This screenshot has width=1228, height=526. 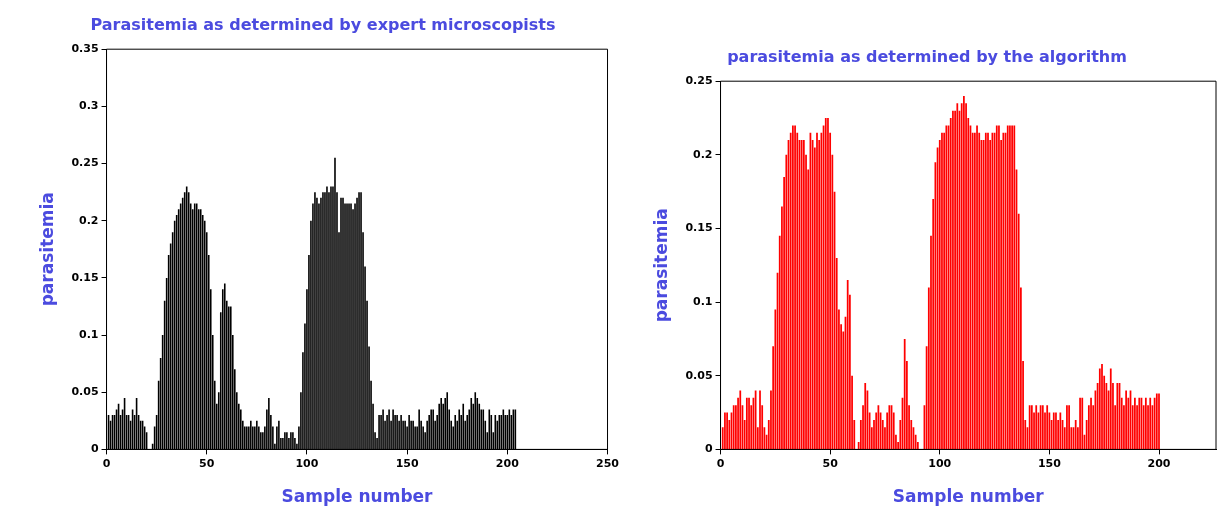 What do you see at coordinates (85, 49) in the screenshot?
I see `y-tick-label: 0.35` at bounding box center [85, 49].